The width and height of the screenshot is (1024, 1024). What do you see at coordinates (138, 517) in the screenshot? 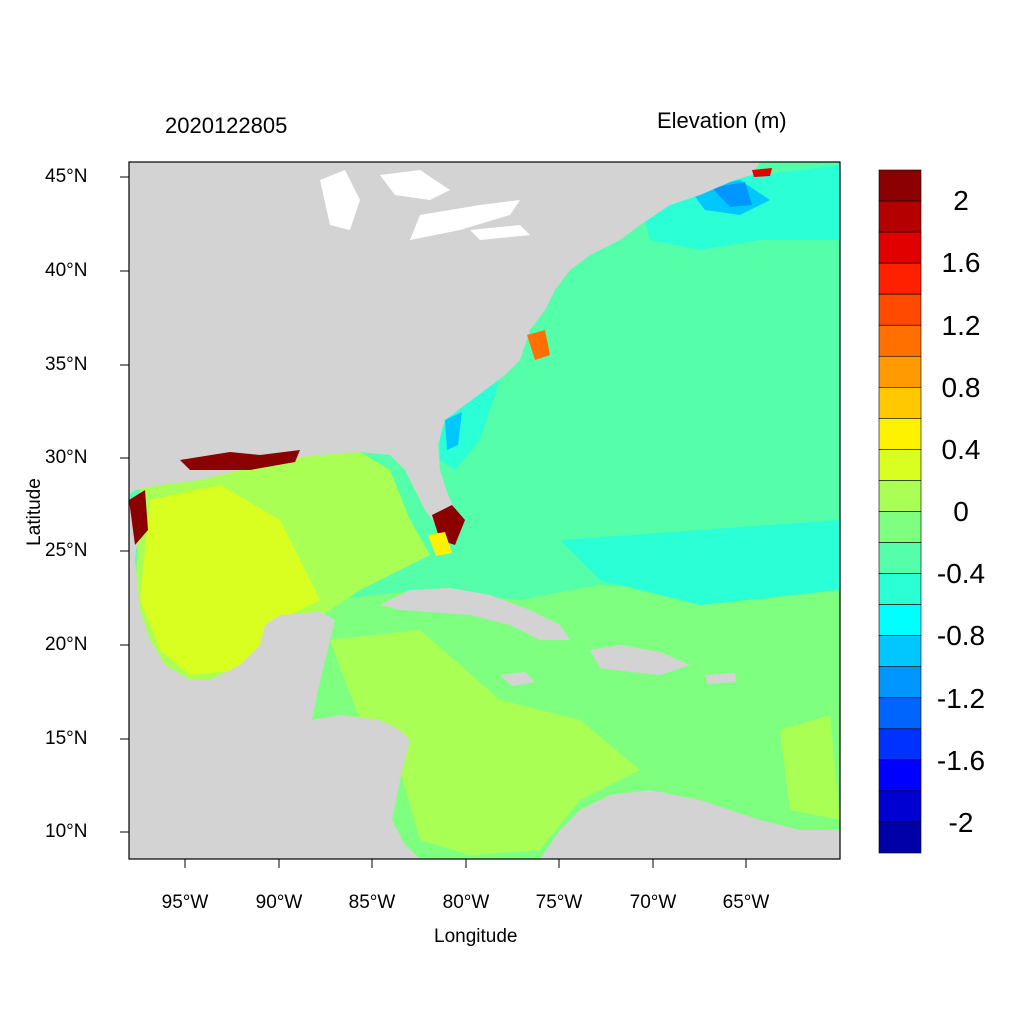
I see `texas-surge` at bounding box center [138, 517].